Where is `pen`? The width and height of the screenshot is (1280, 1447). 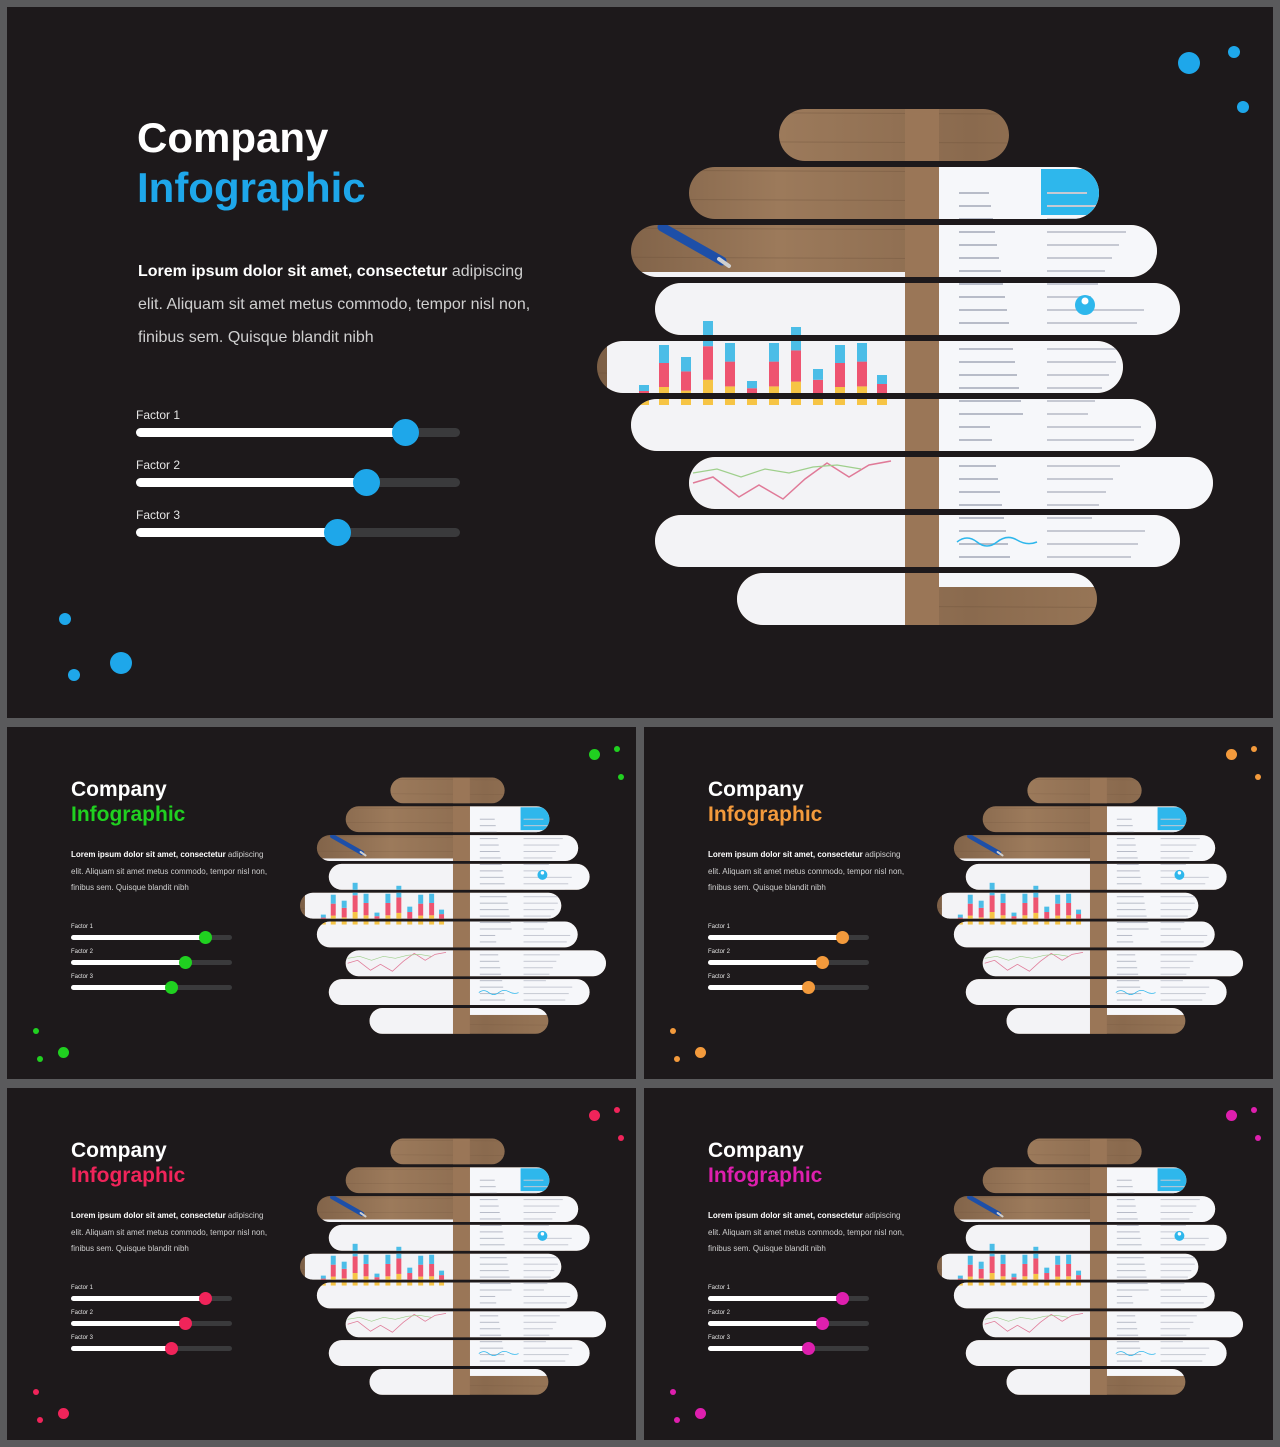 pen is located at coordinates (984, 1206).